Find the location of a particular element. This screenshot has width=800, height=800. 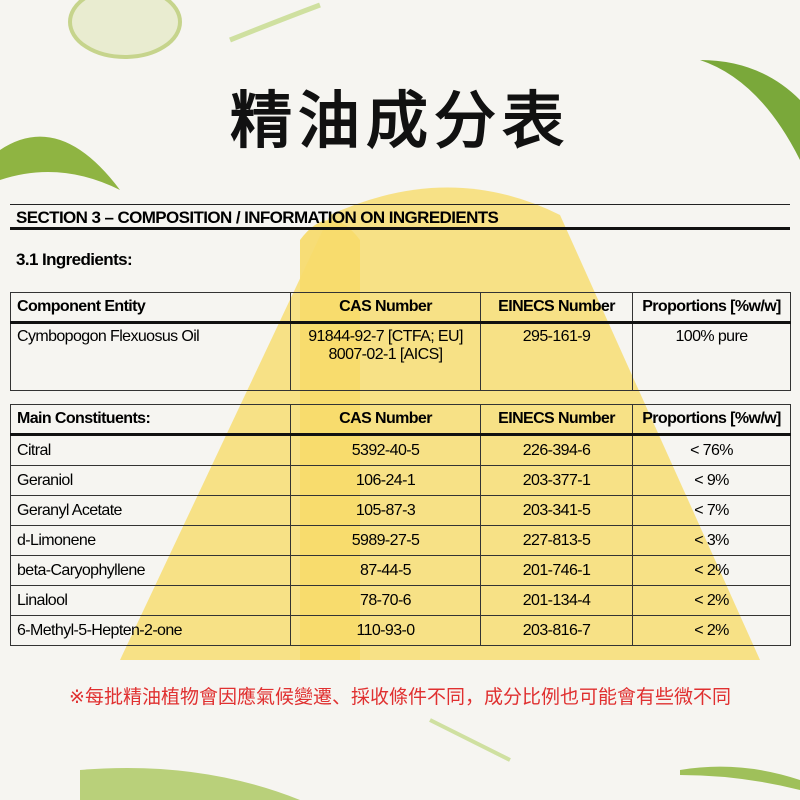

leaf-slice is located at coordinates (125, 29).